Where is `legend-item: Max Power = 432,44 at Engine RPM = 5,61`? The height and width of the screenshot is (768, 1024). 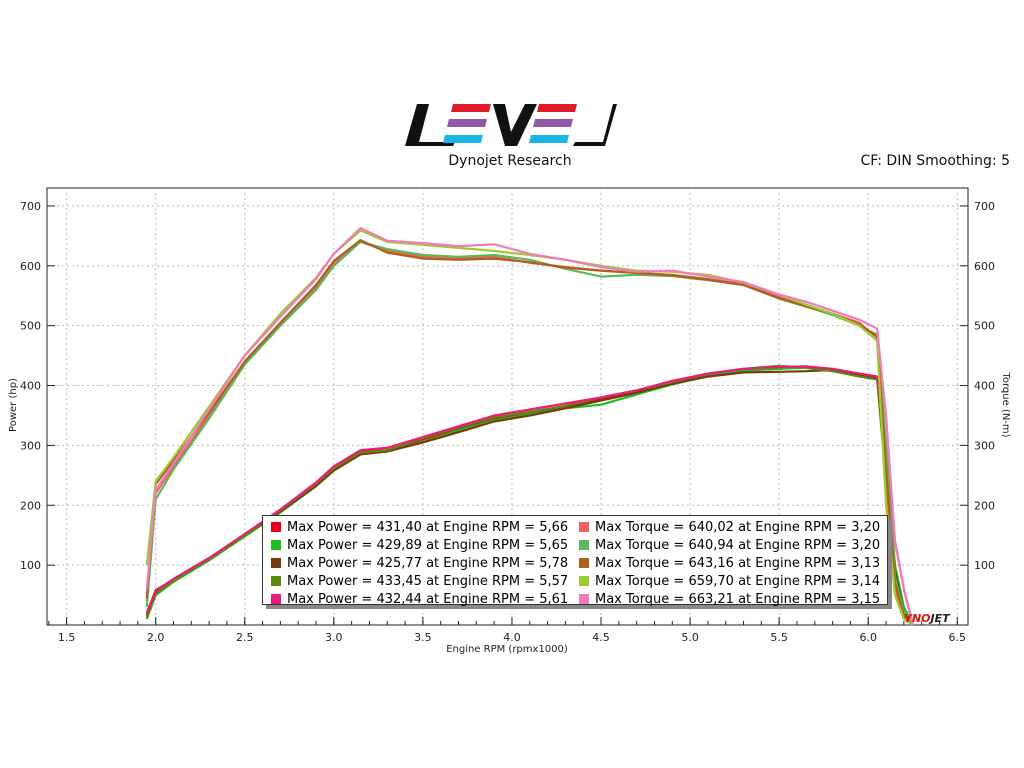 legend-item: Max Power = 432,44 at Engine RPM = 5,61 is located at coordinates (425, 599).